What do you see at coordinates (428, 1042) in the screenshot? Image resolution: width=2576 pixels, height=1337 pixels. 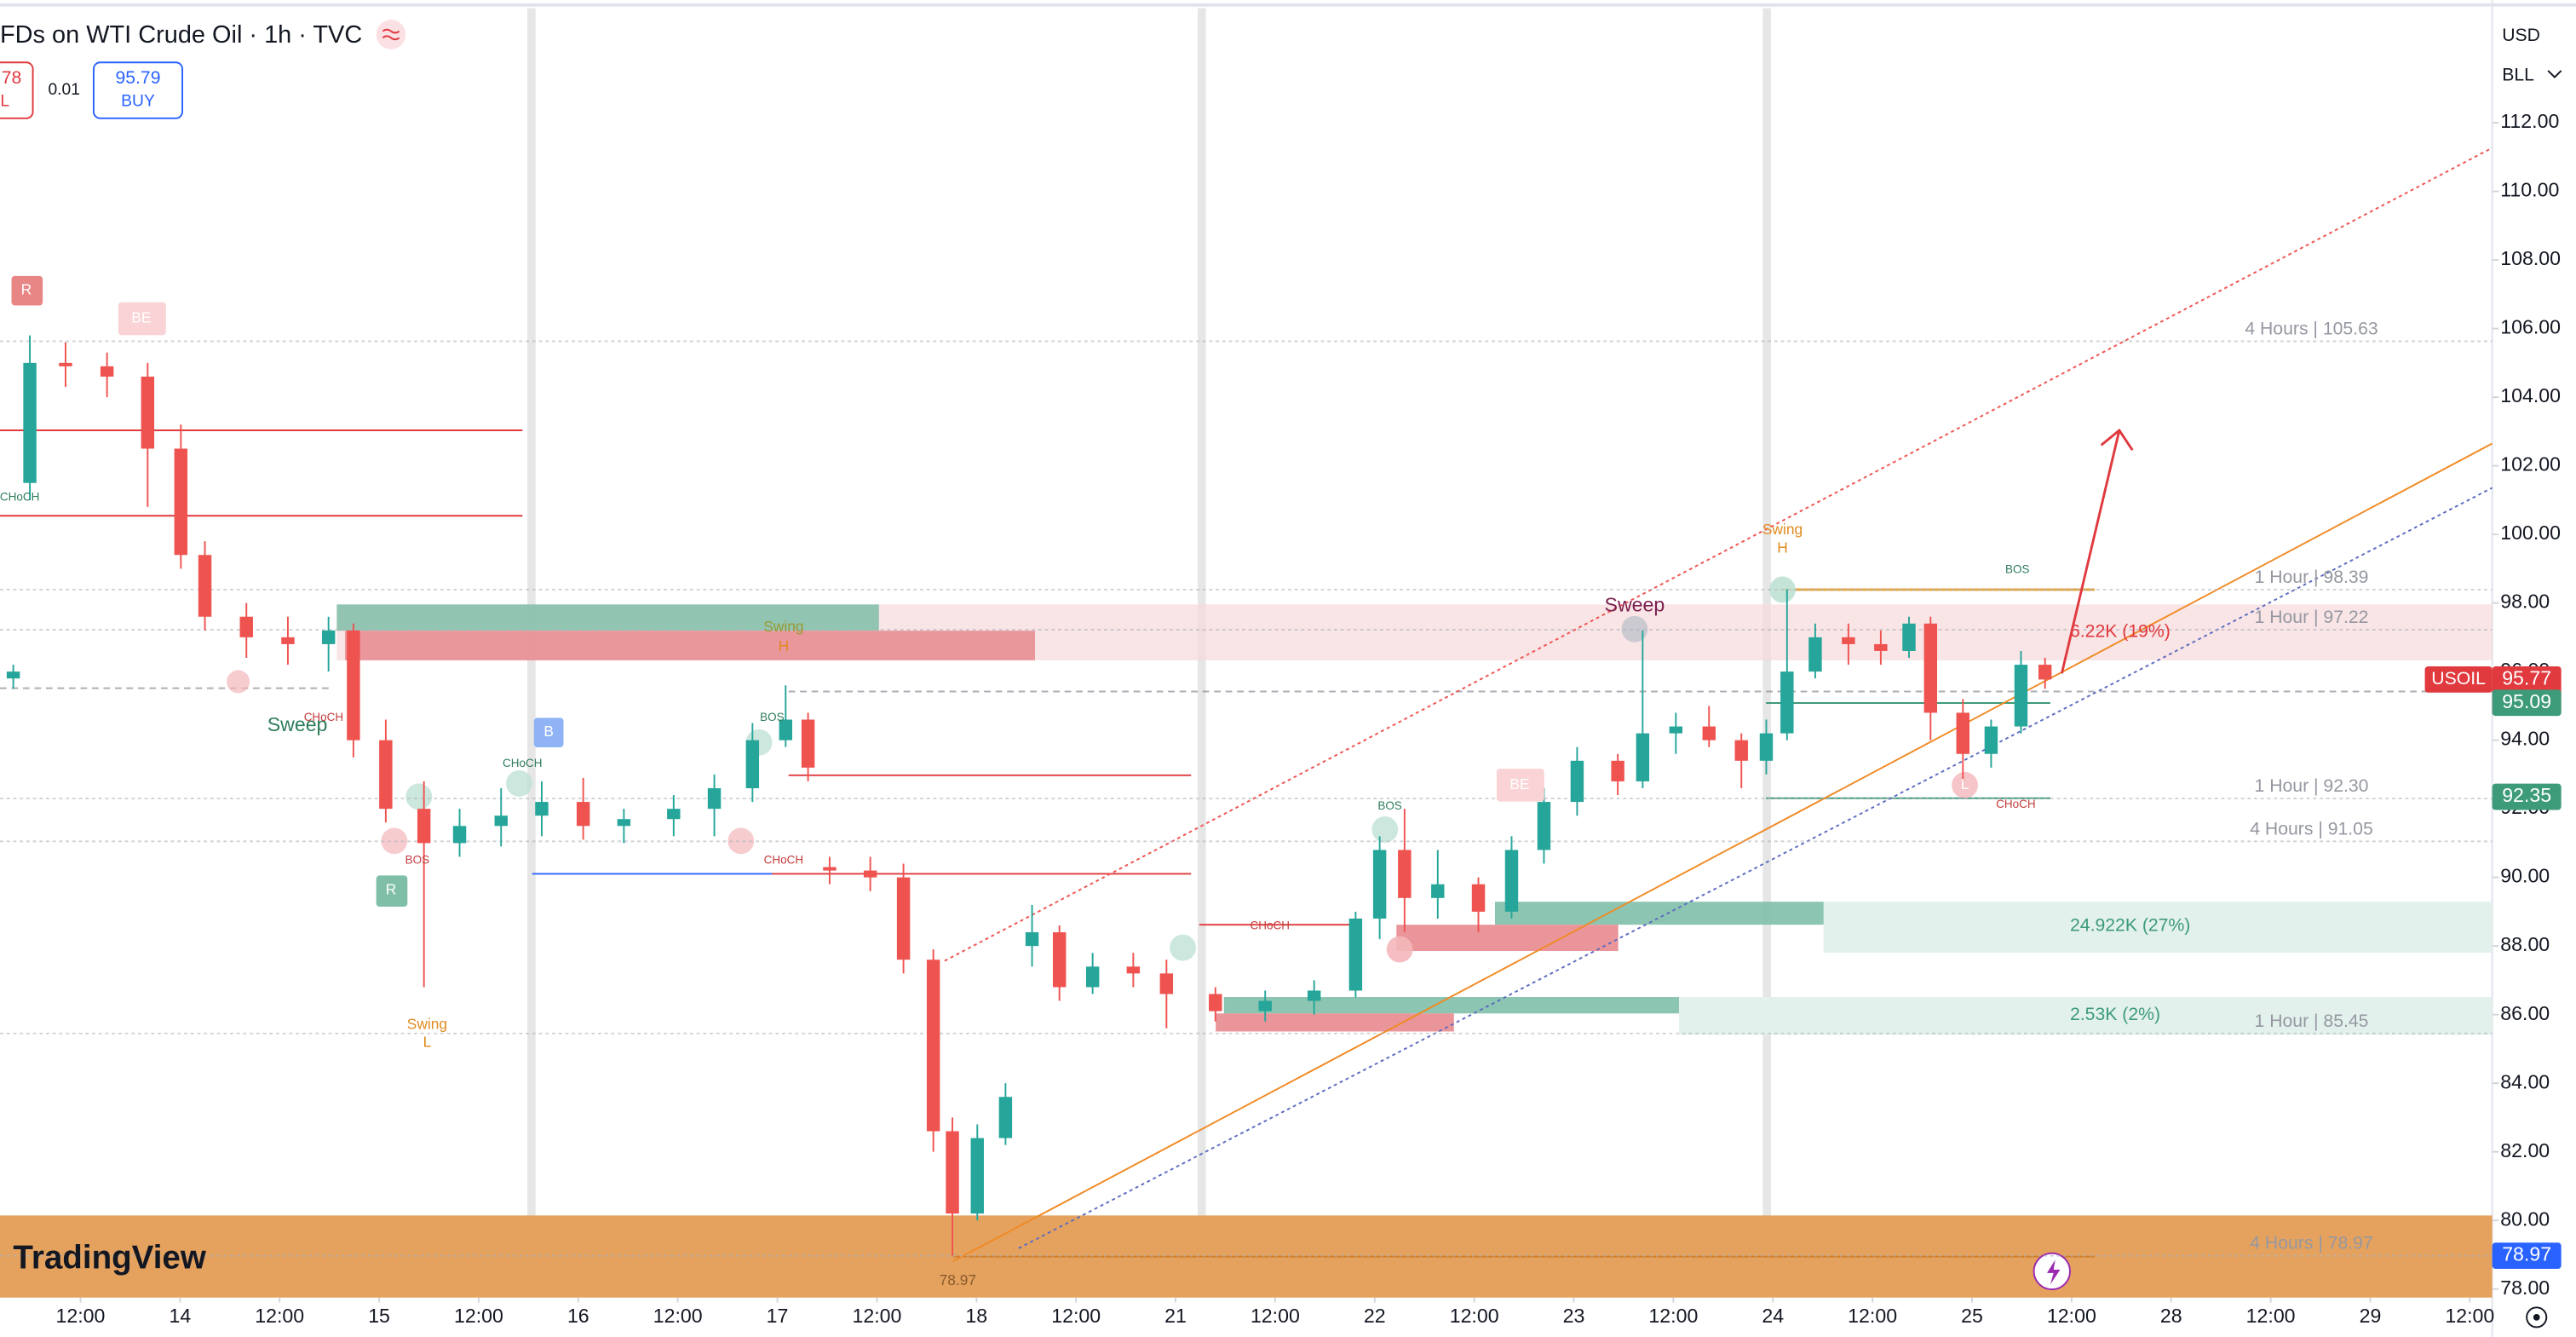 I see `annotation: L` at bounding box center [428, 1042].